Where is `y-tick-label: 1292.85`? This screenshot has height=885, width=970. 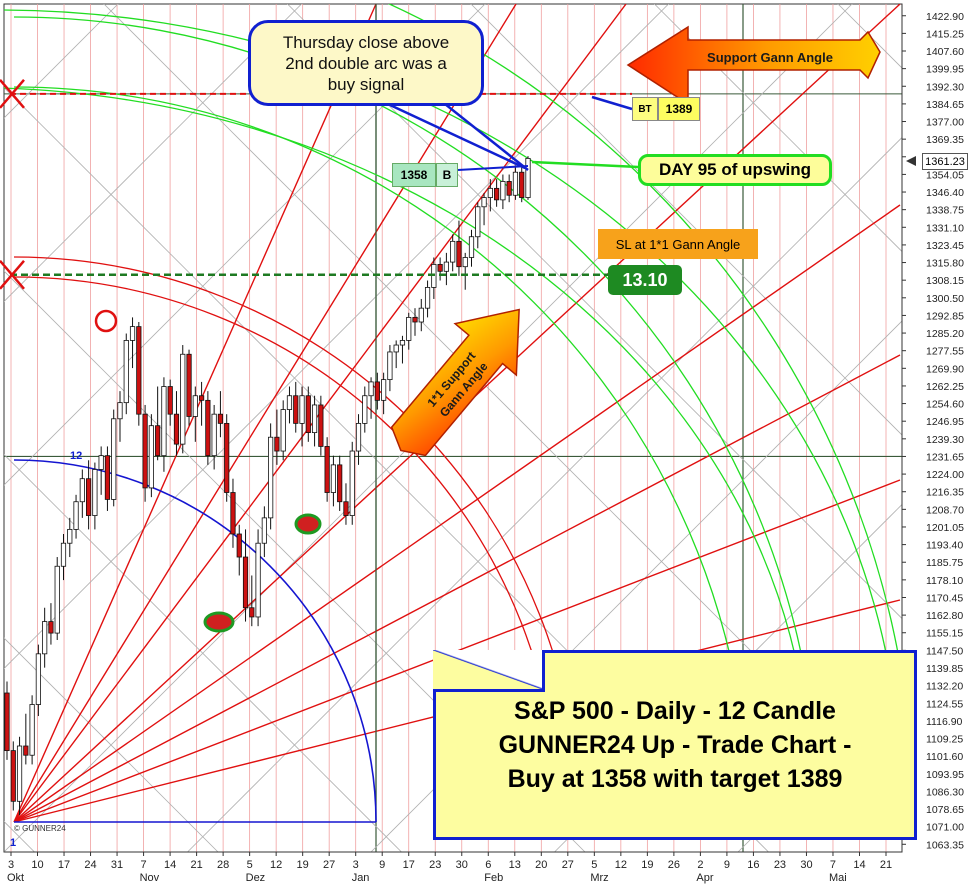 y-tick-label: 1292.85 is located at coordinates (945, 316).